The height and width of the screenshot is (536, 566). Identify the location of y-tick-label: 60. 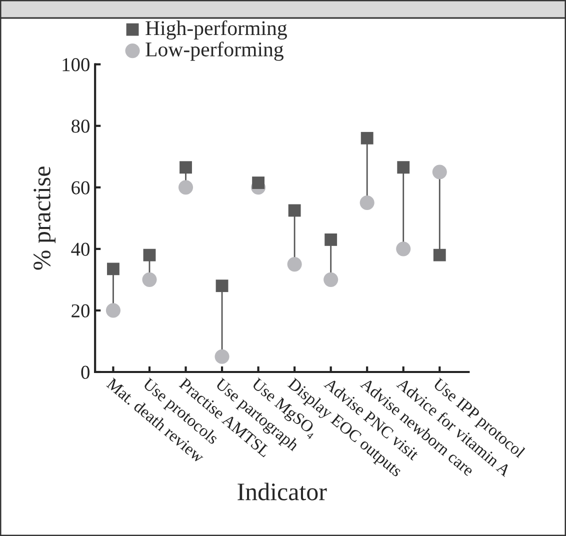
(81, 187).